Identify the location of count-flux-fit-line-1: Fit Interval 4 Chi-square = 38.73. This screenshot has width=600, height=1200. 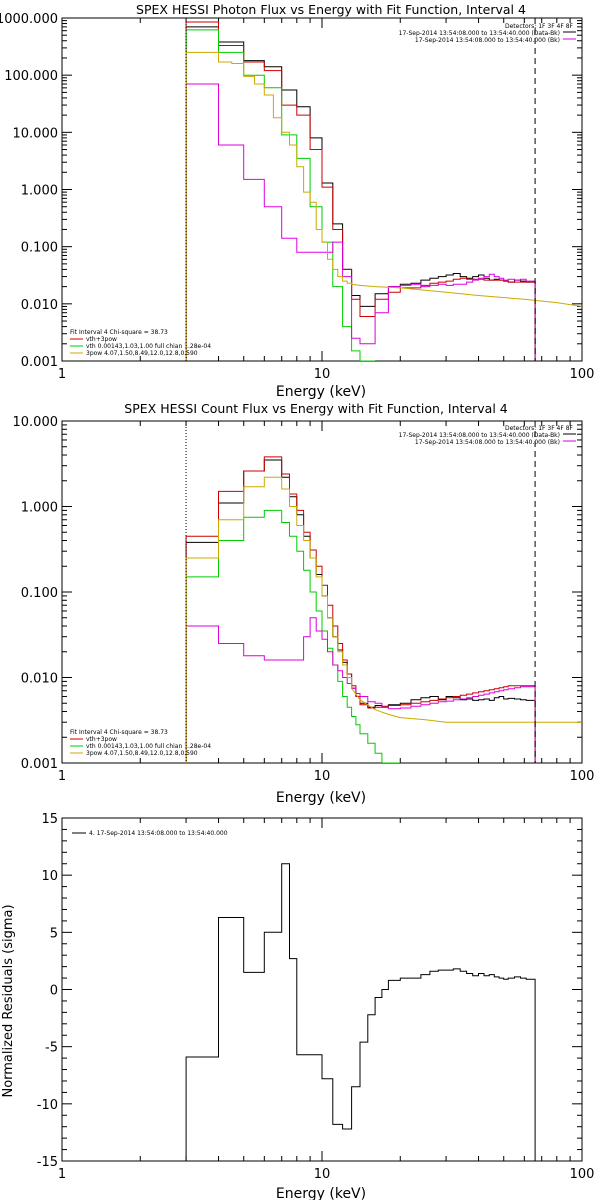
(119, 732).